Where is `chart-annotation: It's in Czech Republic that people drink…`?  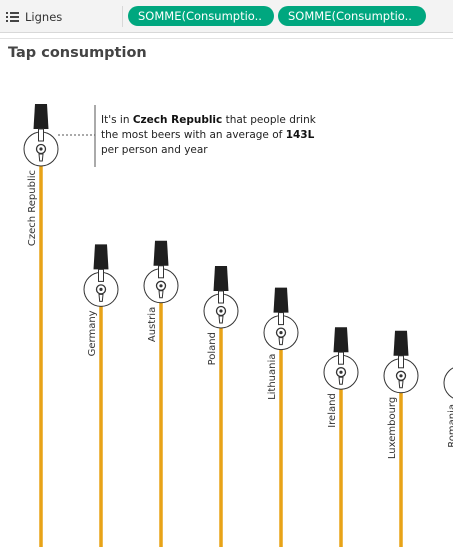 chart-annotation: It's in Czech Republic that people drink… is located at coordinates (216, 135).